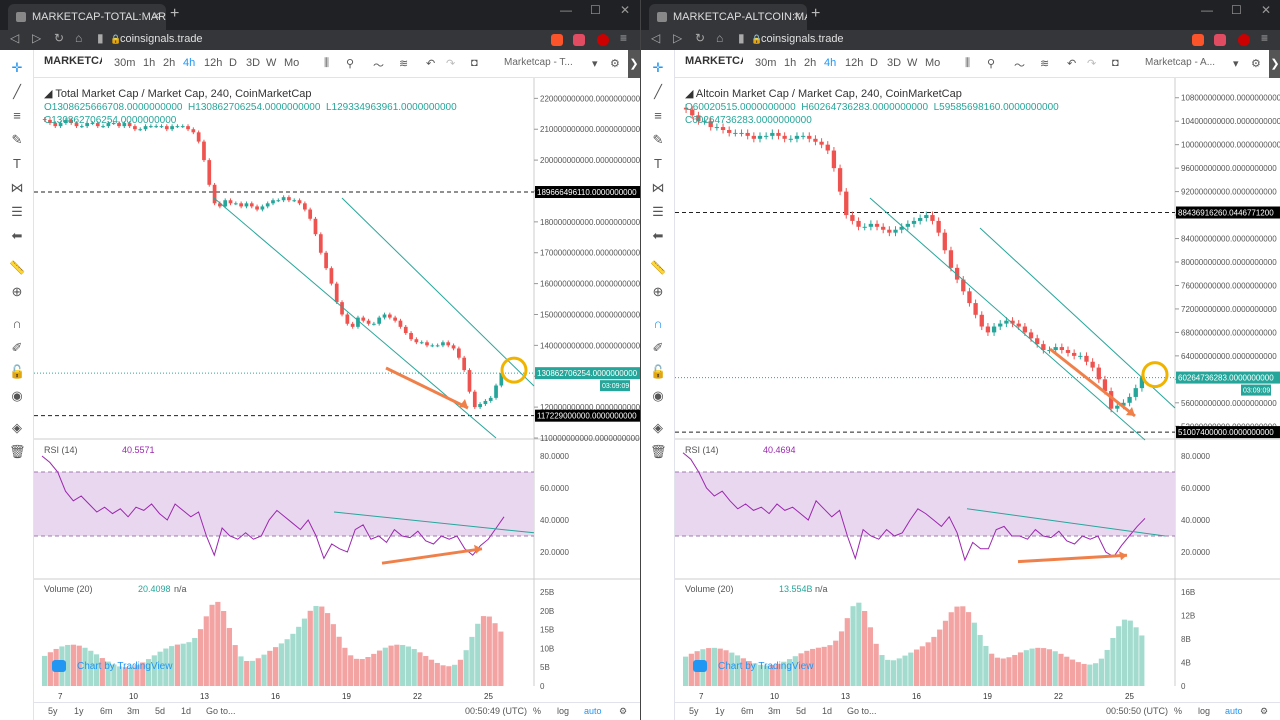 This screenshot has height=720, width=1280. I want to click on expand-arrow-icon: ❯, so click(1274, 64).